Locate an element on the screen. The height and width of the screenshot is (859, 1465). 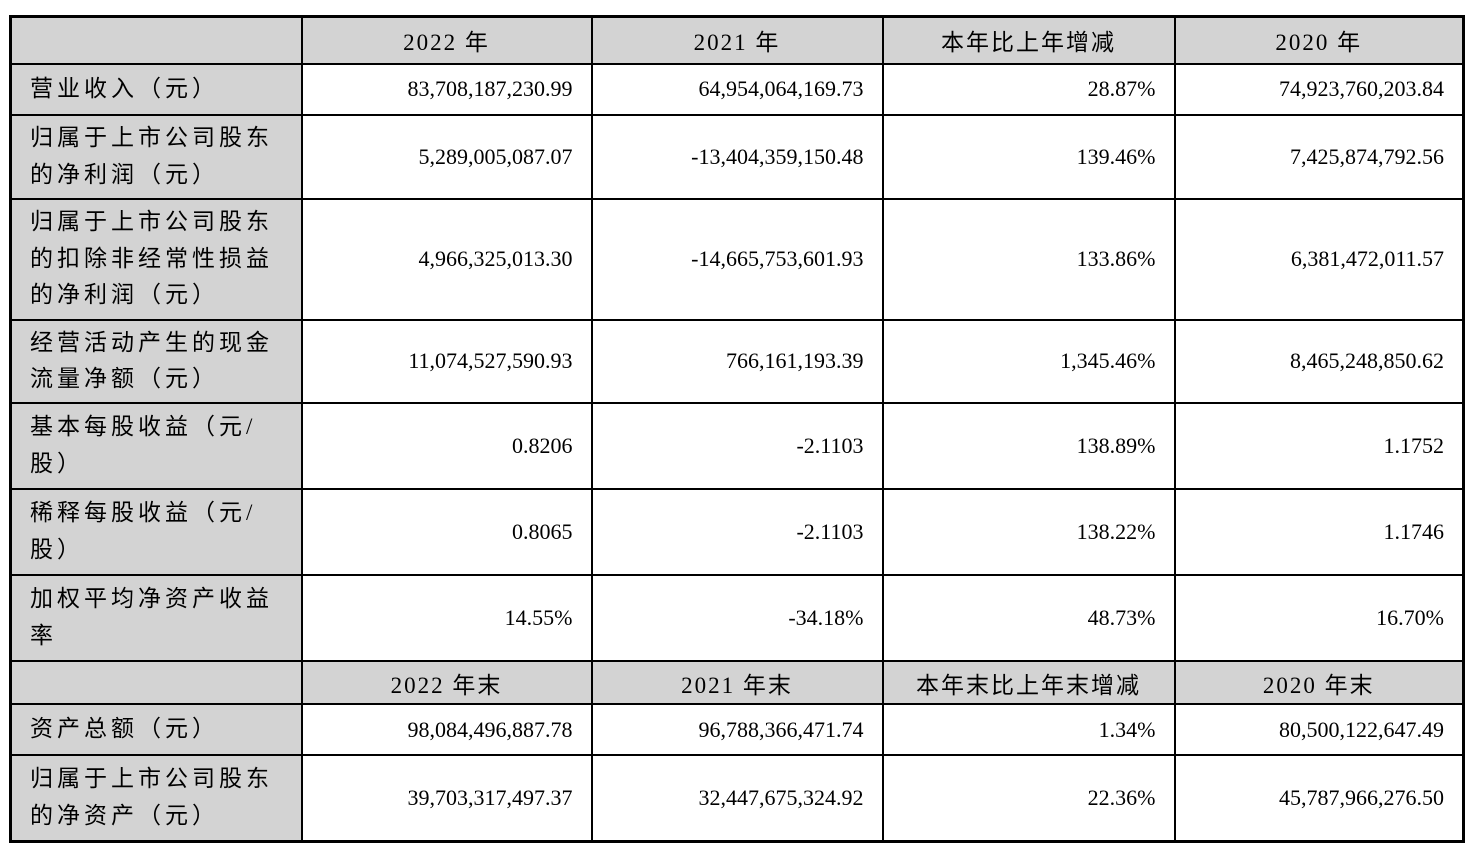
cell-change: 28.87% is located at coordinates (1028, 89).